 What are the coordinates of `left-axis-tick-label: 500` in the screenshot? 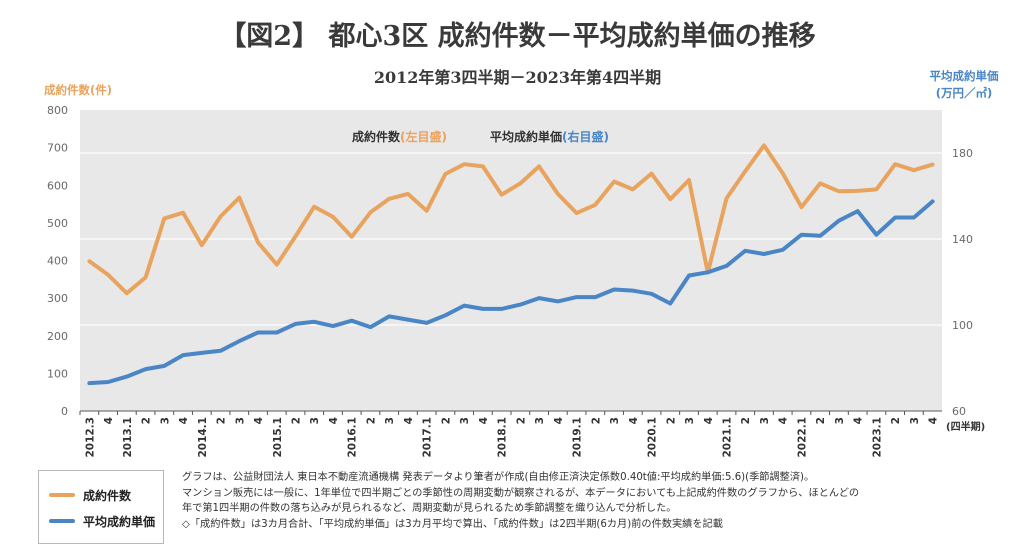 It's located at (57, 223).